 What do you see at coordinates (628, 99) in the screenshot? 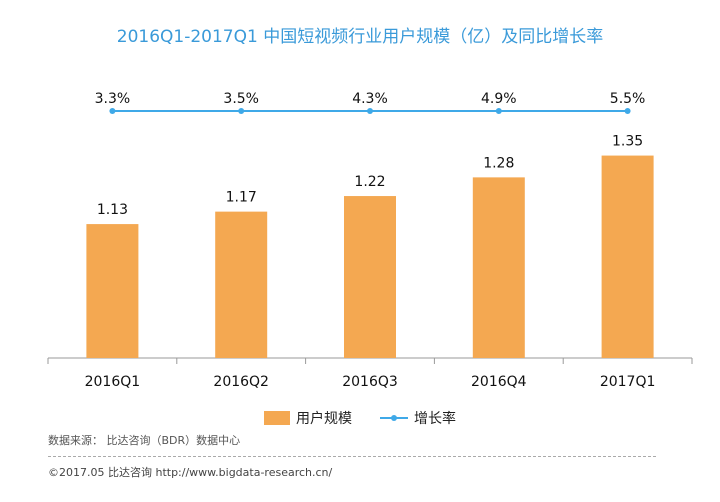
I see `growth-rate-label: 5.5%` at bounding box center [628, 99].